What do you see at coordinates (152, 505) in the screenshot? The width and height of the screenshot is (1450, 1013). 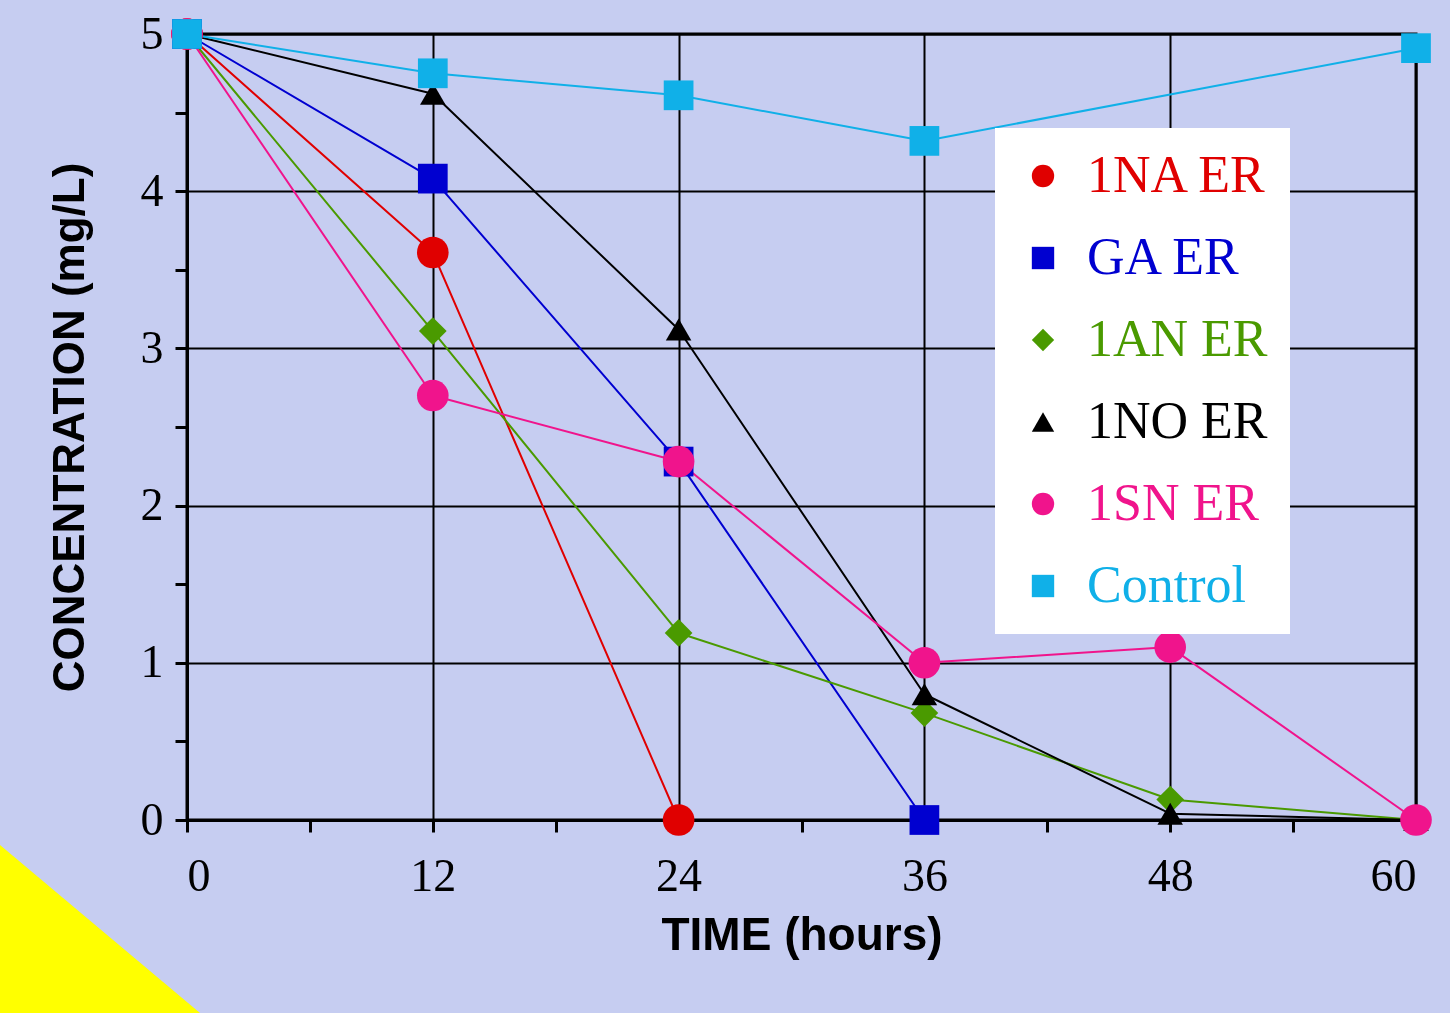 I see `y-tick-label: 2` at bounding box center [152, 505].